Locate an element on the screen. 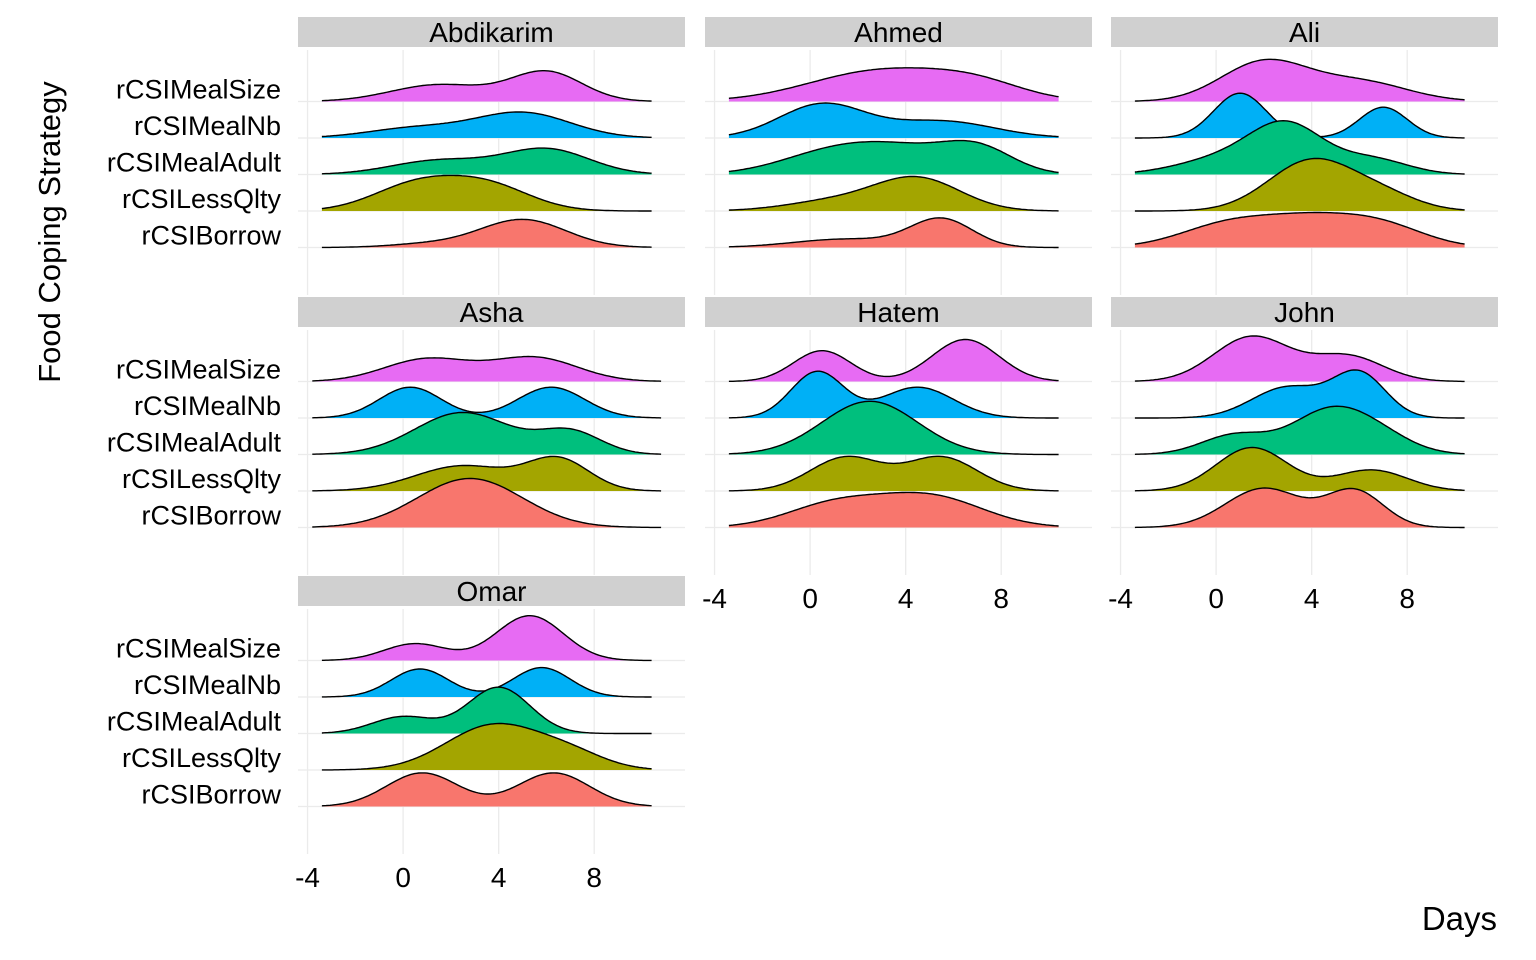 The image size is (1536, 960). facet-strip-label: Asha is located at coordinates (492, 312).